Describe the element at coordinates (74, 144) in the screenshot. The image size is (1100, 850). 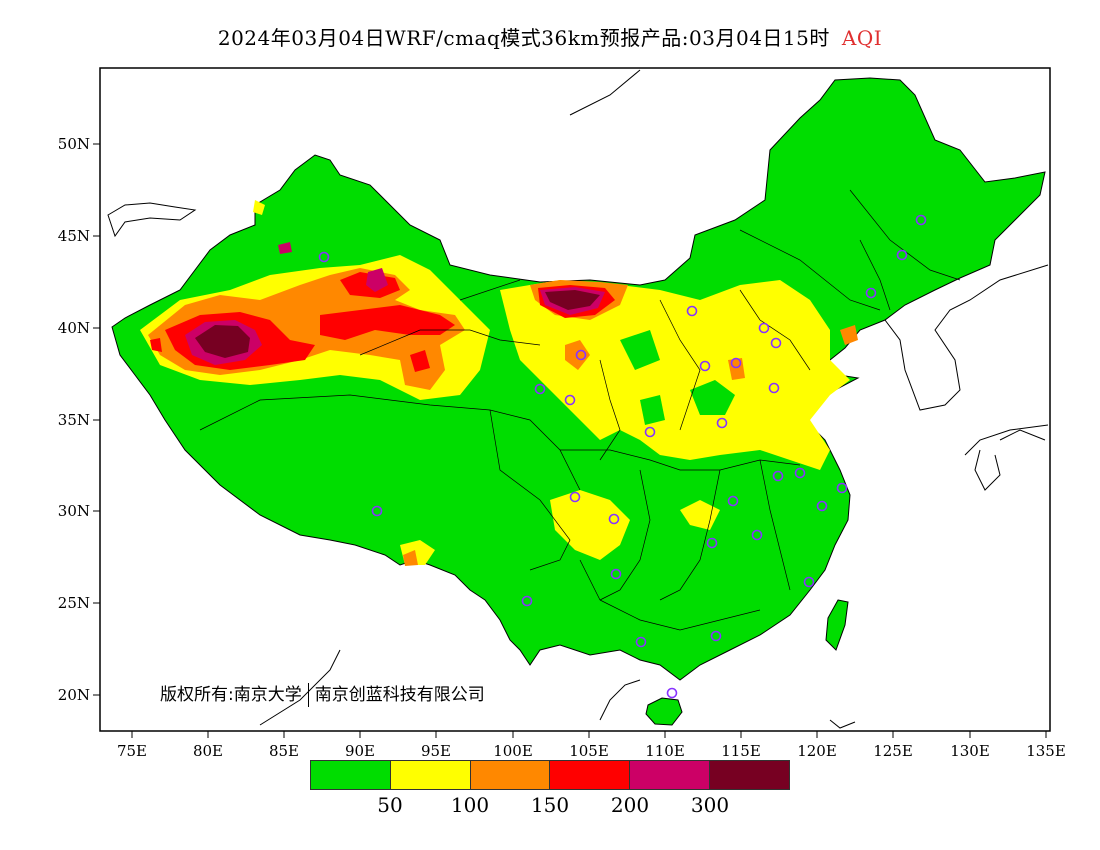
I see `lat-tick-label: 50N` at that location.